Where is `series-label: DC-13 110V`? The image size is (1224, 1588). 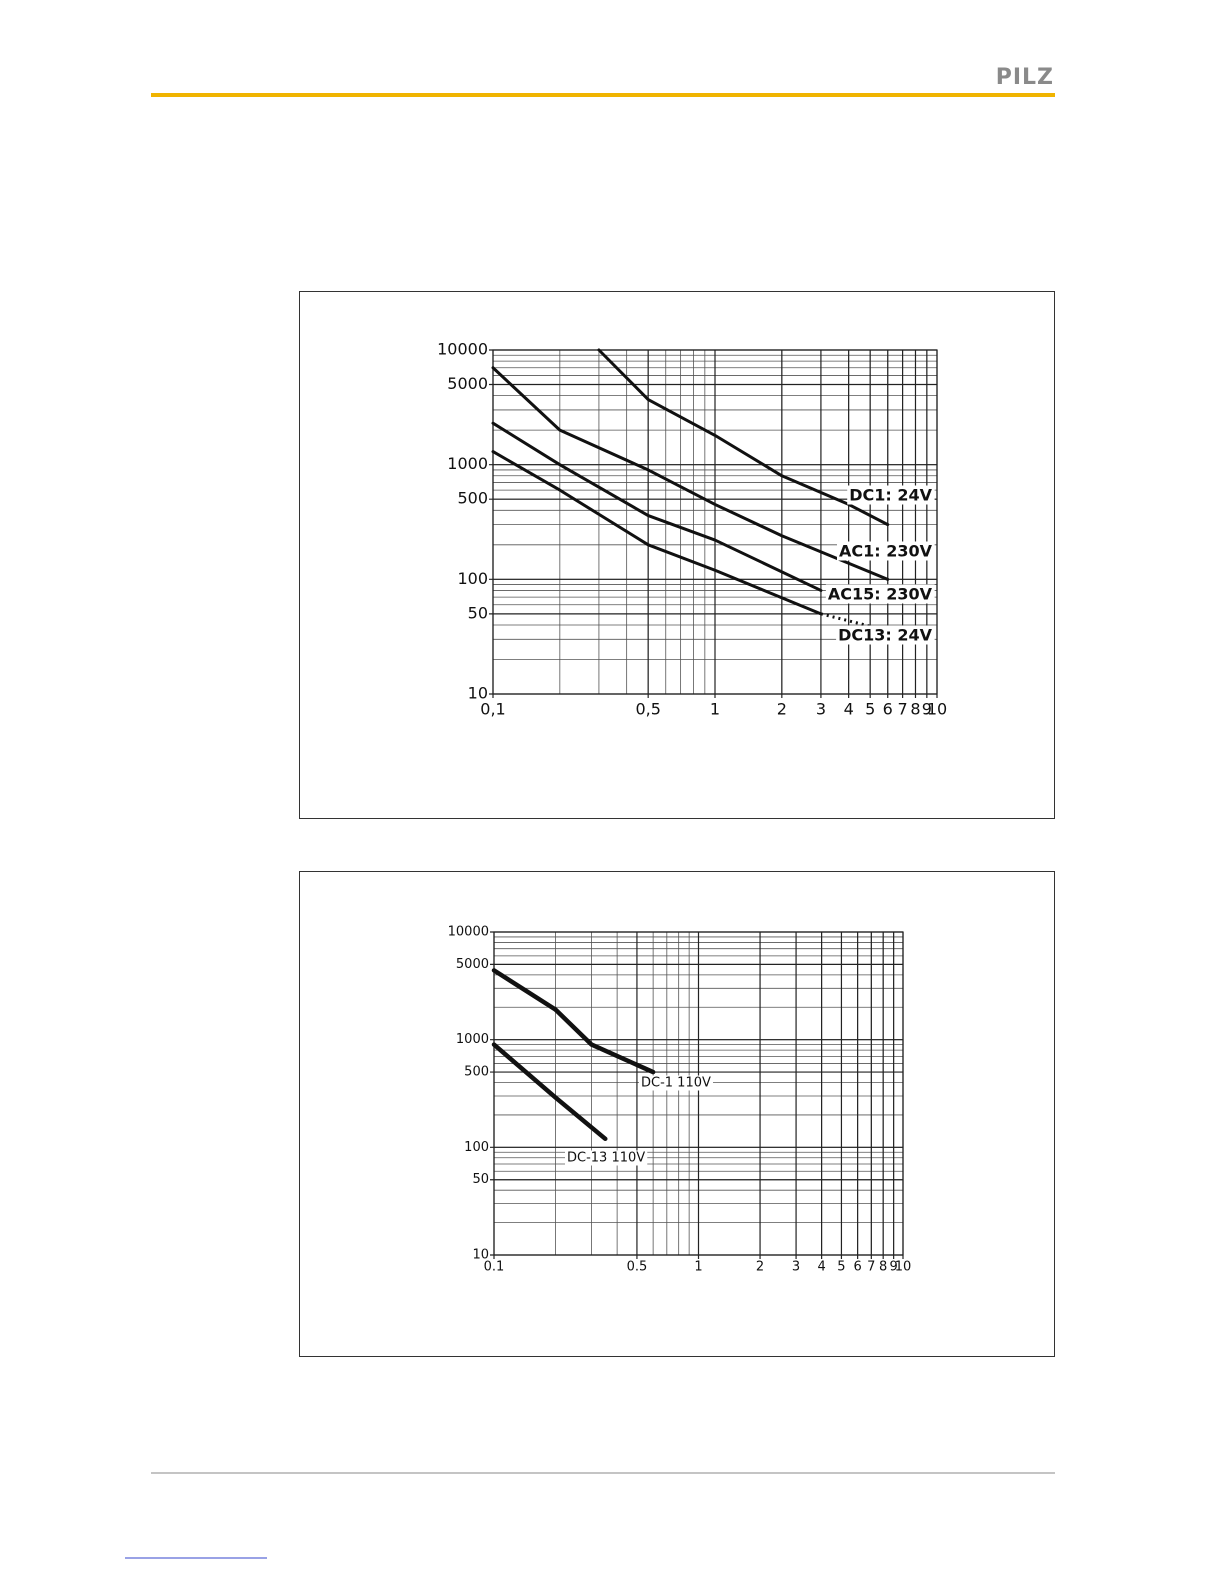 series-label: DC-13 110V is located at coordinates (606, 1158).